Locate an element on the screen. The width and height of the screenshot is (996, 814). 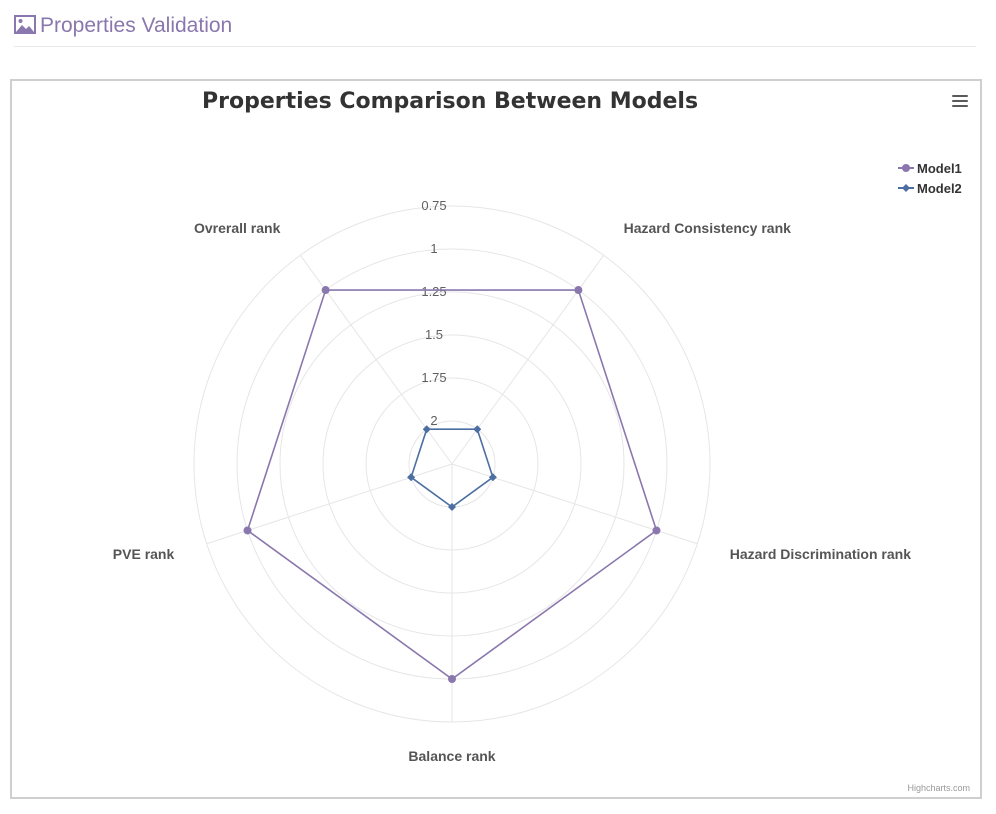
radial-tick-label: 1.25 is located at coordinates (433, 291).